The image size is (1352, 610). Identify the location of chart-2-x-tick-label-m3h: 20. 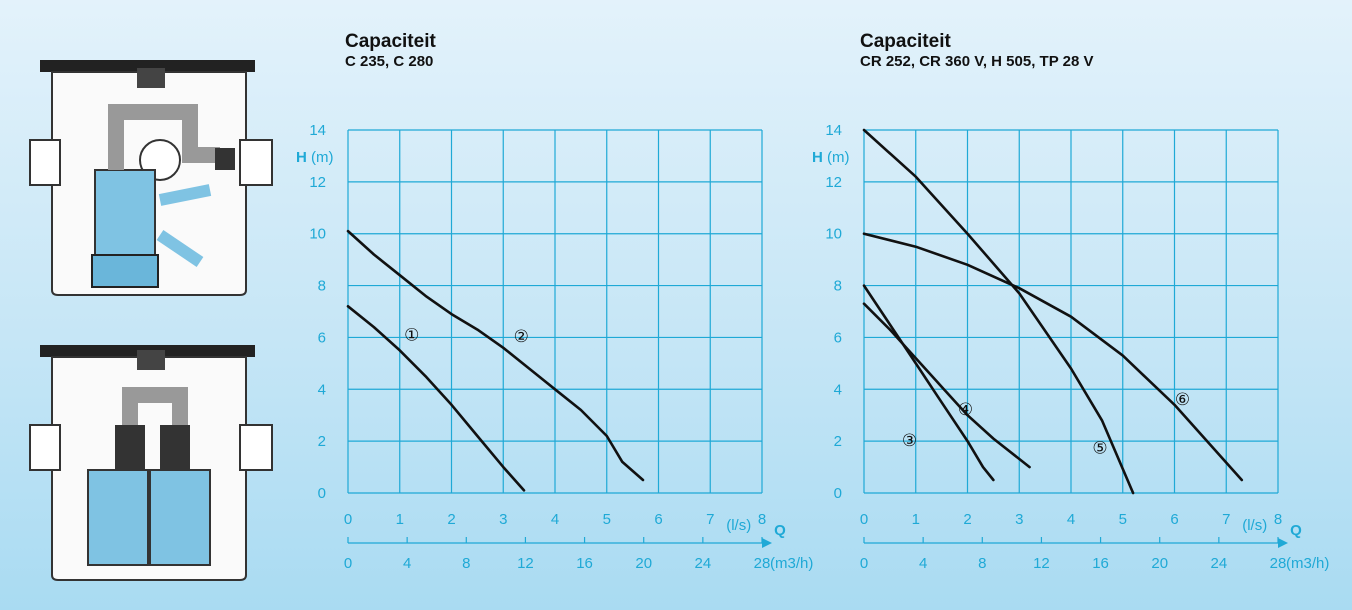
(1159, 563).